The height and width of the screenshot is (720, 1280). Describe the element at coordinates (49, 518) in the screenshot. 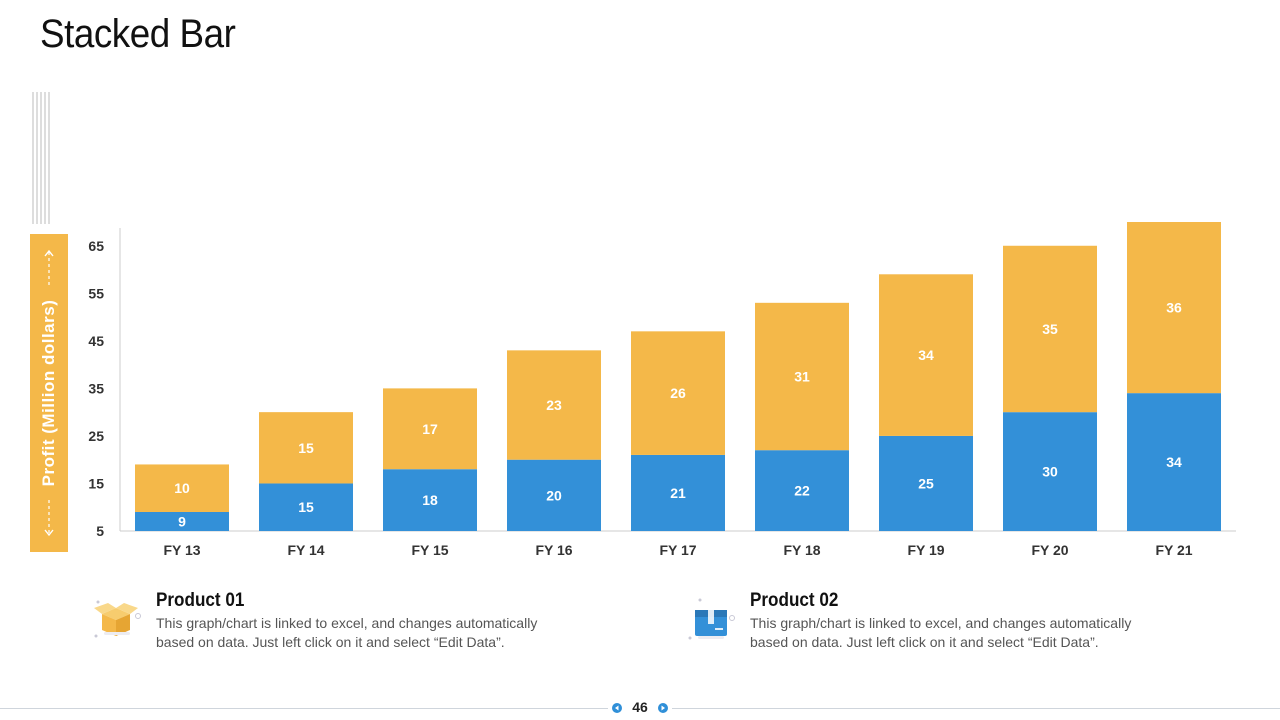

I see `arrow-down-icon` at that location.